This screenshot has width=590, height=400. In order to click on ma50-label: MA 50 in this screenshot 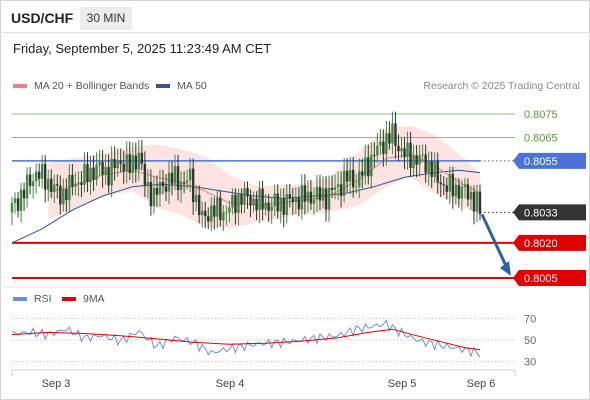, I will do `click(192, 86)`.